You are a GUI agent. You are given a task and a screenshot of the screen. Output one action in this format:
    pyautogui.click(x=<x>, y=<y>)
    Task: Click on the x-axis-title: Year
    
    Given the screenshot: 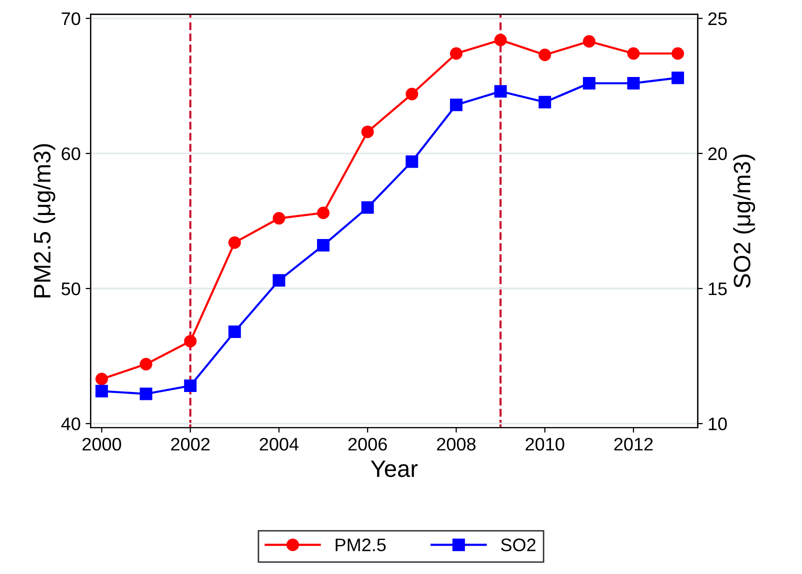 What is the action you would take?
    pyautogui.click(x=394, y=469)
    